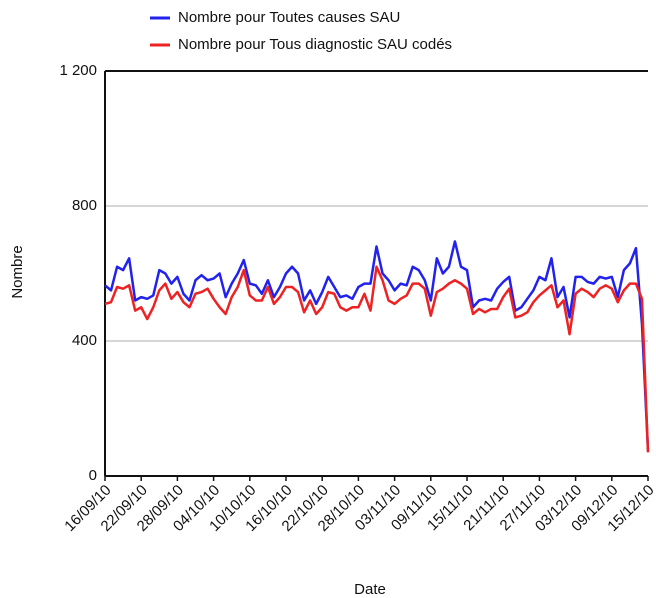 This screenshot has height=598, width=656. What do you see at coordinates (93, 475) in the screenshot?
I see `y-tick-label: 0` at bounding box center [93, 475].